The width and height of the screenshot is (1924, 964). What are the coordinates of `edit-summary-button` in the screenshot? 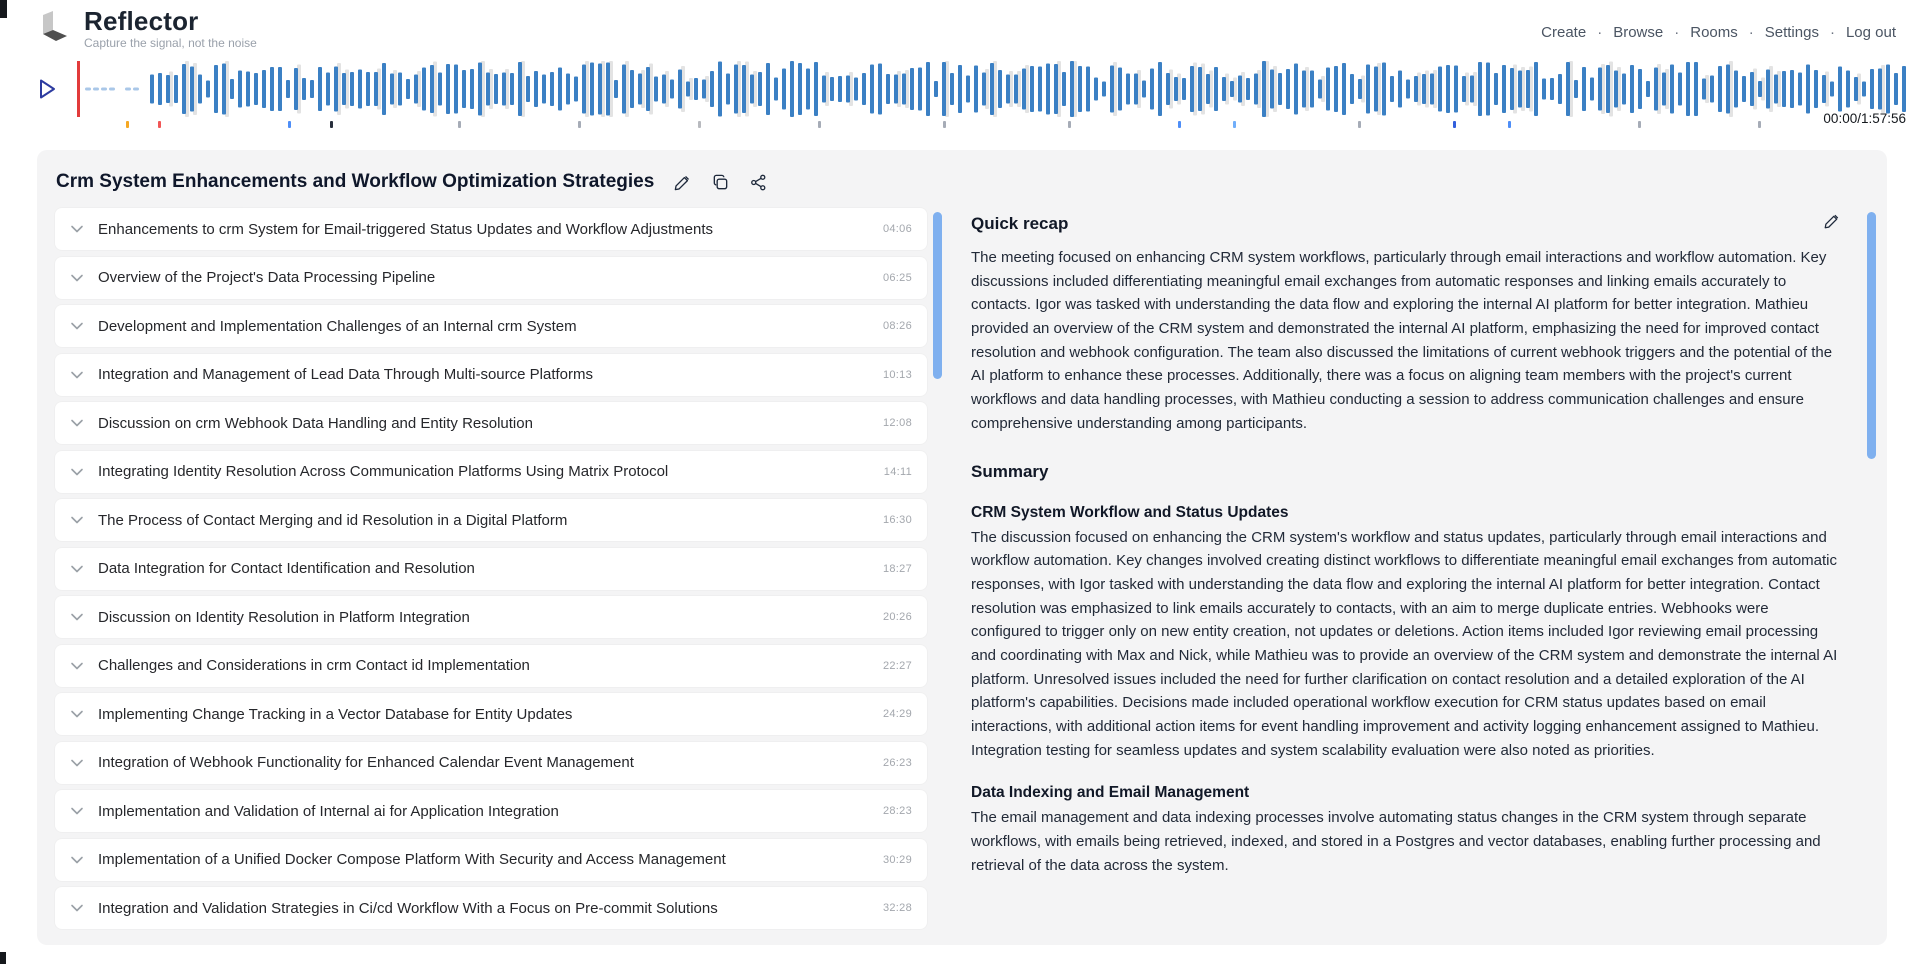 It's located at (1832, 221).